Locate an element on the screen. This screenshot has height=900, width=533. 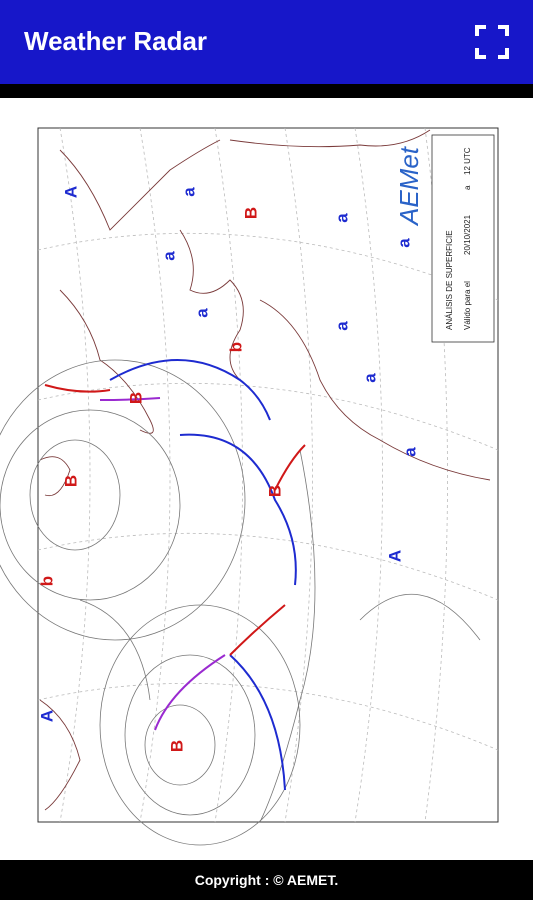
logo: AEMet is located at coordinates (409, 186).